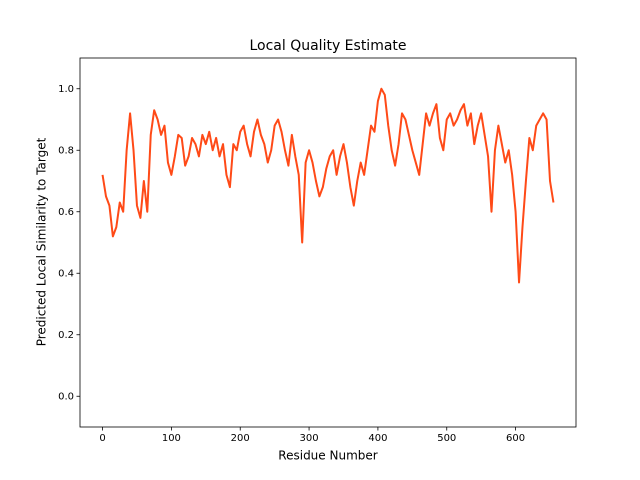 This screenshot has width=640, height=480. What do you see at coordinates (102, 438) in the screenshot?
I see `x-tick-label: 0` at bounding box center [102, 438].